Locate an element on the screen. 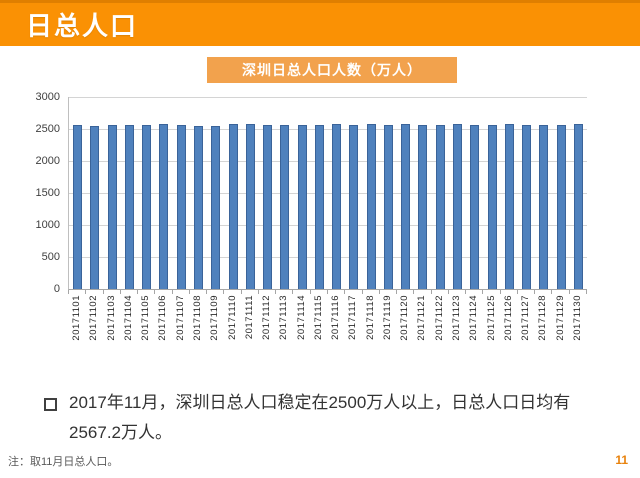 This screenshot has height=478, width=640. x-axis-label: 20171128 is located at coordinates (543, 318).